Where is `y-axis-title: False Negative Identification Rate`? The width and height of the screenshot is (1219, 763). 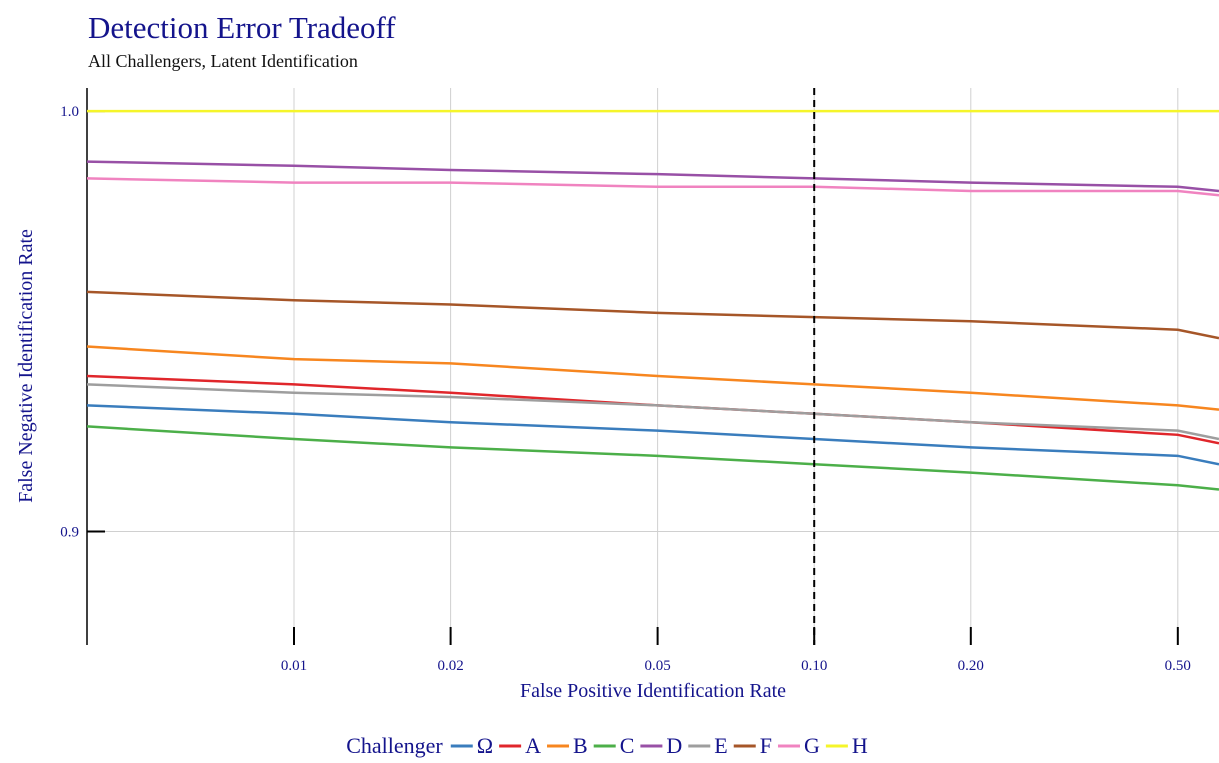
y-axis-title: False Negative Identification Rate is located at coordinates (26, 366).